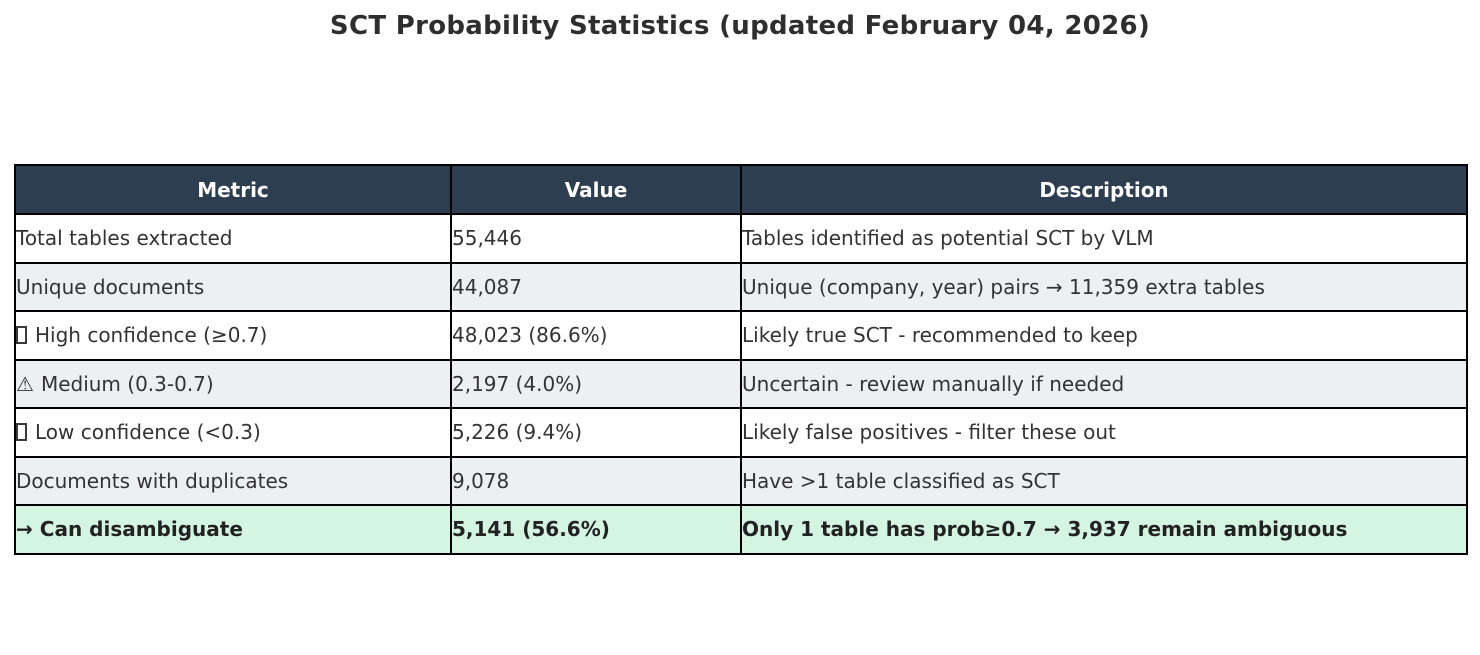 This screenshot has width=1480, height=655. What do you see at coordinates (1104, 189) in the screenshot?
I see `column-header-description: Description` at bounding box center [1104, 189].